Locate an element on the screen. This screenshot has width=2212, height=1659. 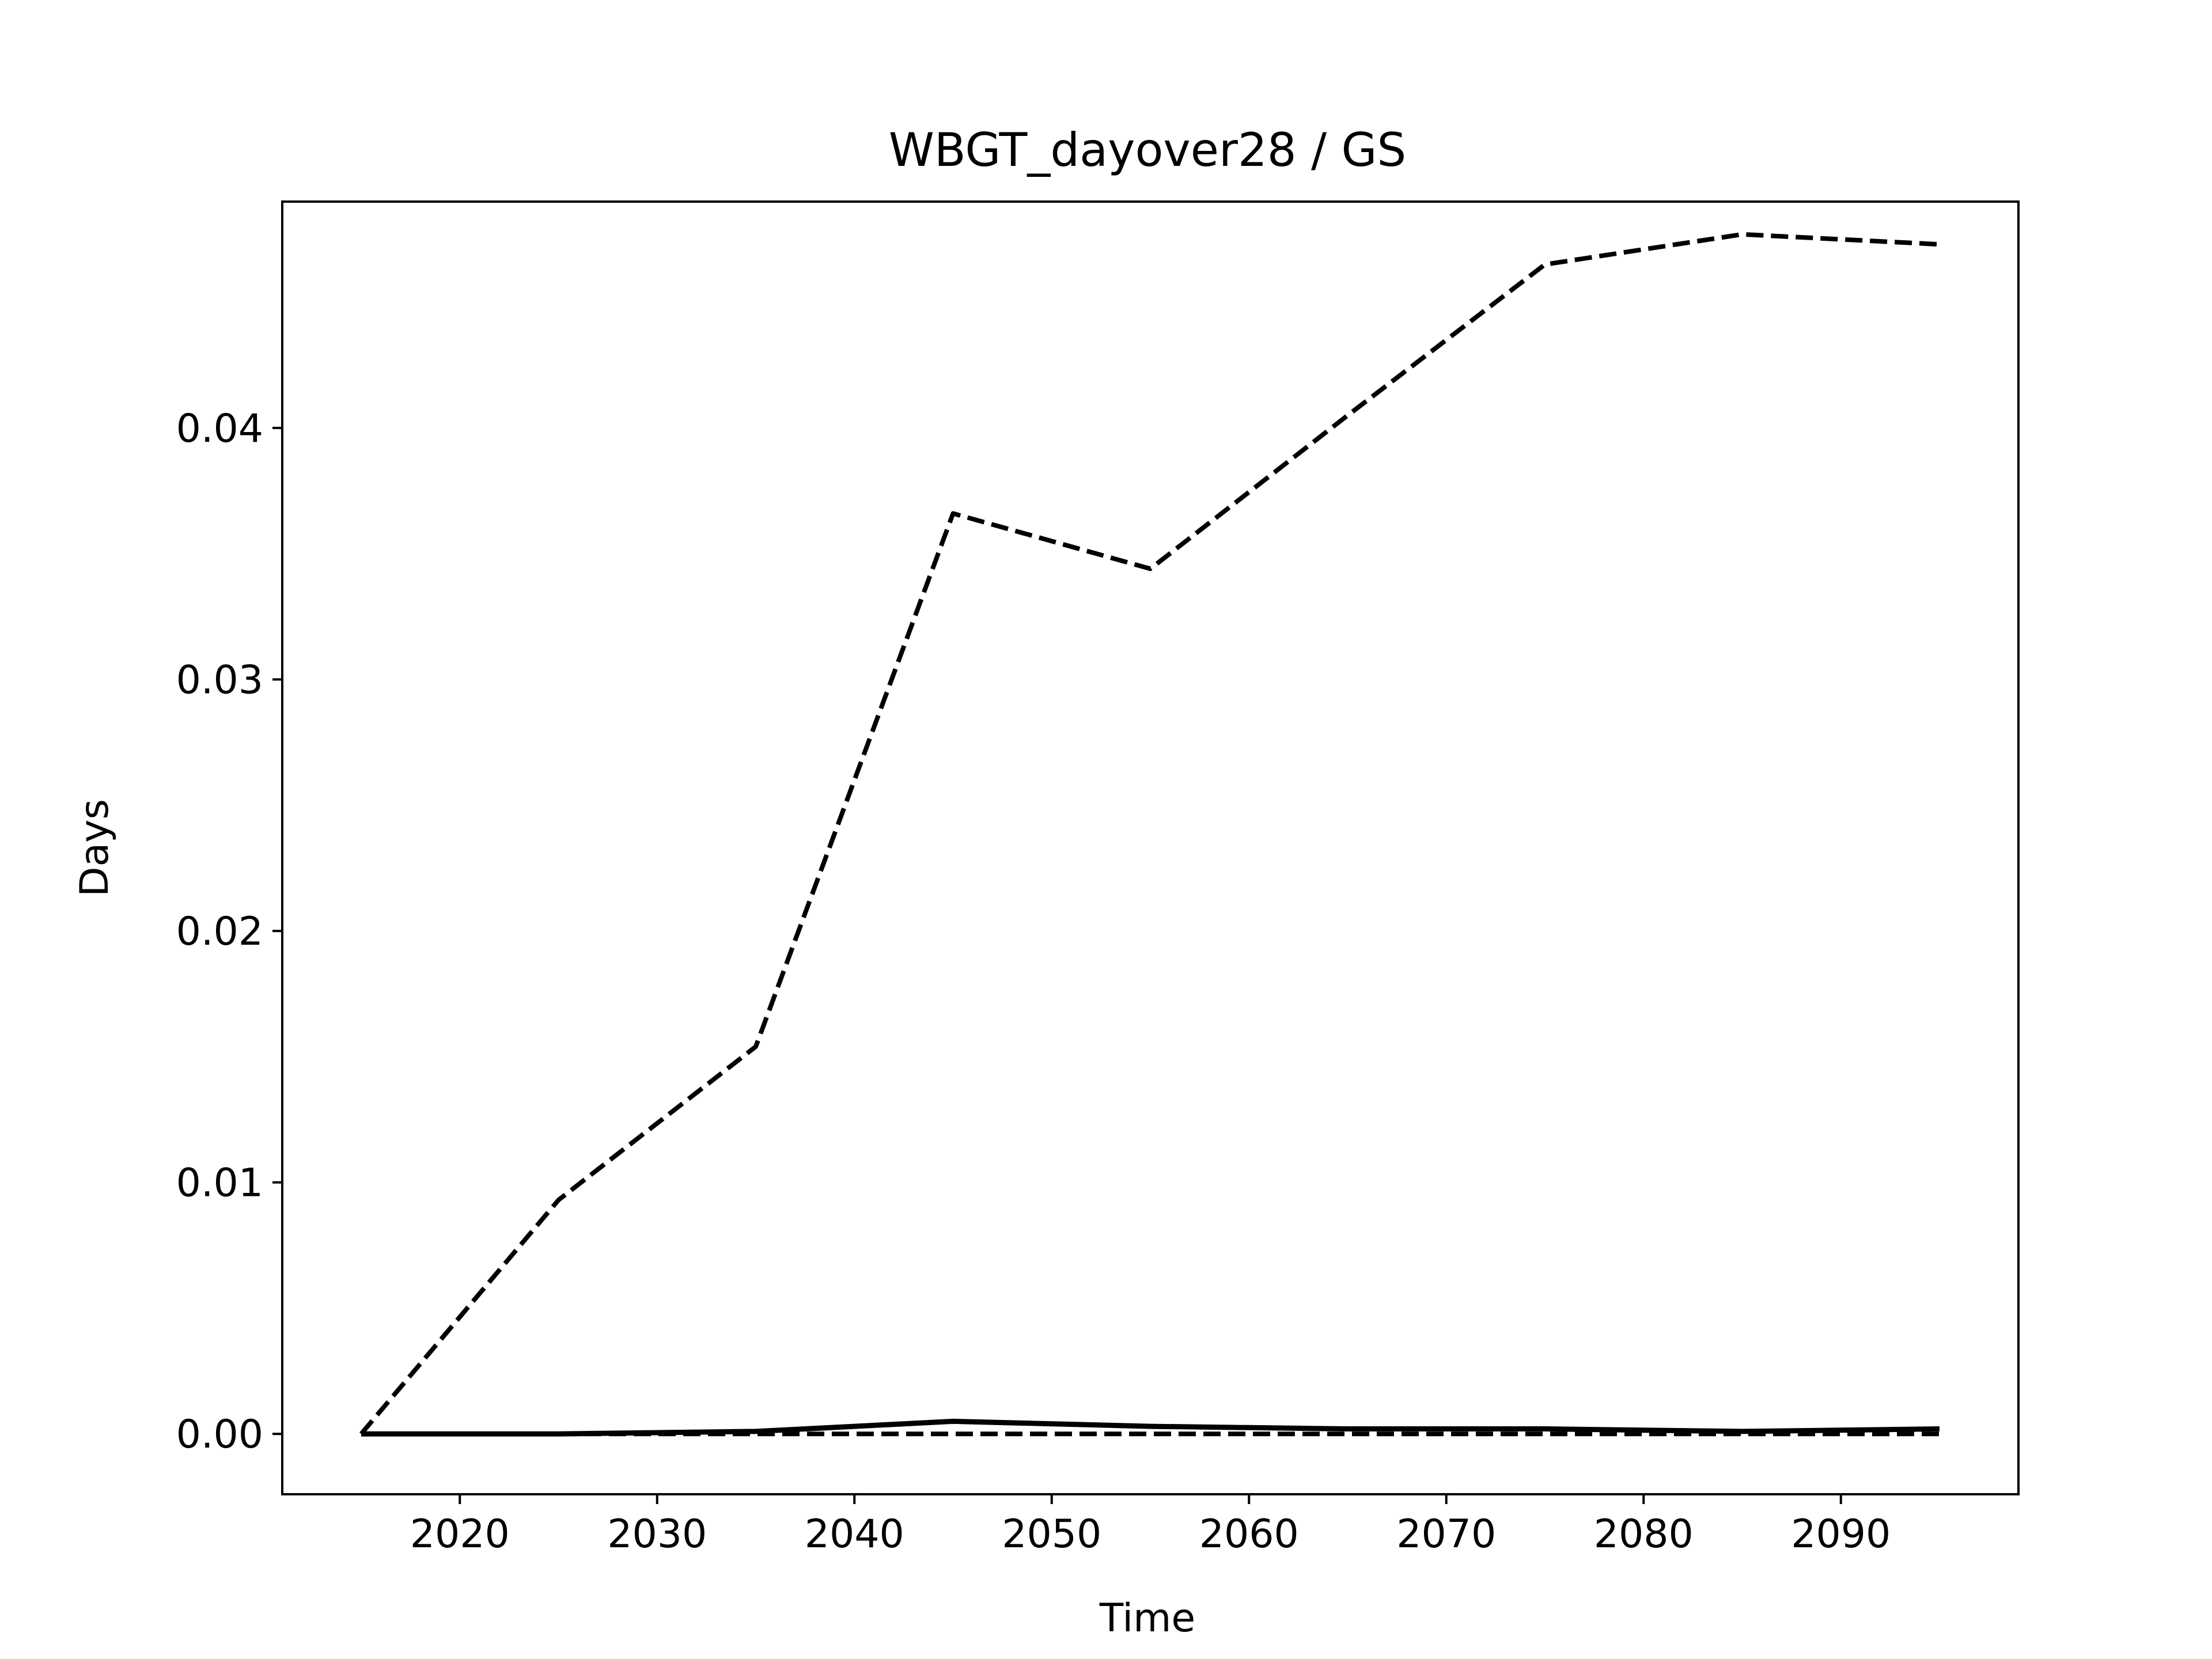
y-tick-label: 0.00 is located at coordinates (219, 1434).